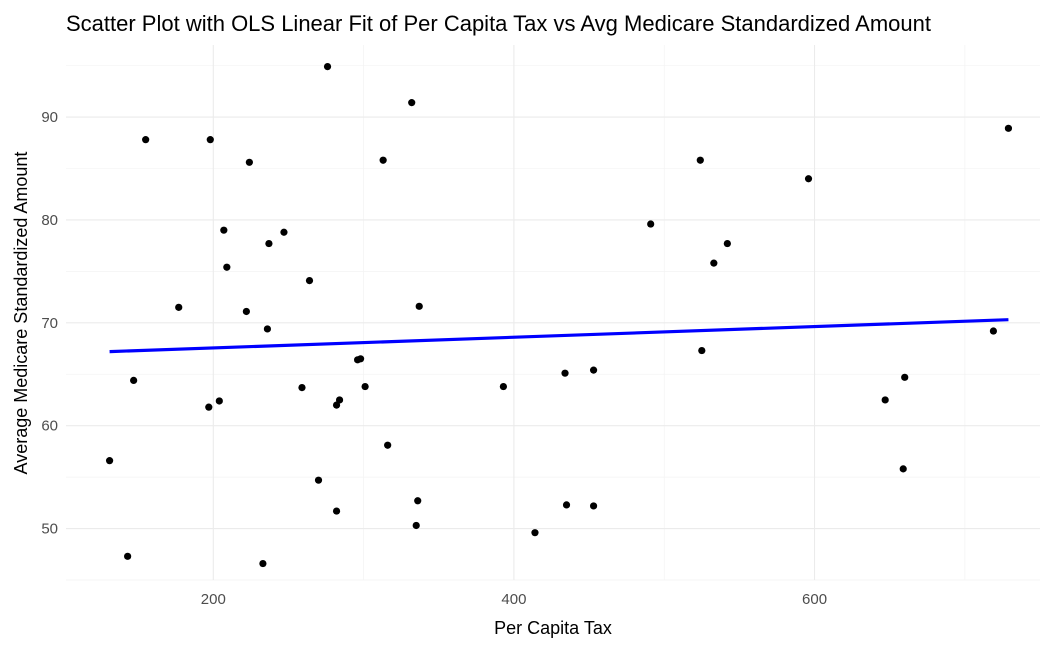  I want to click on ols-fit, so click(559, 336).